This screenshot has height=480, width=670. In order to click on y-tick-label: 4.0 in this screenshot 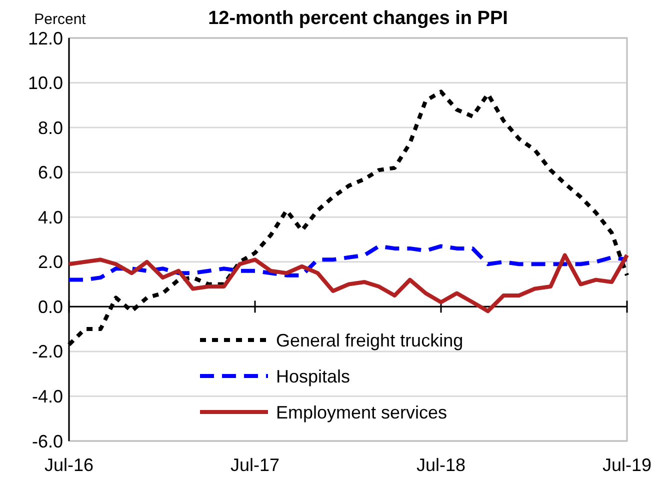, I will do `click(50, 217)`.